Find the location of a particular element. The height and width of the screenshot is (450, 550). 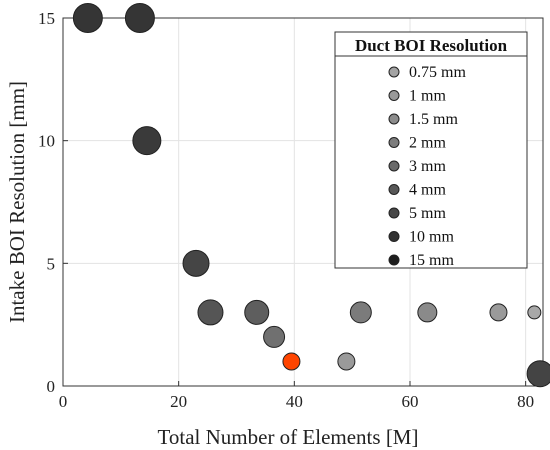

x-tick-label: 0 is located at coordinates (63, 401).